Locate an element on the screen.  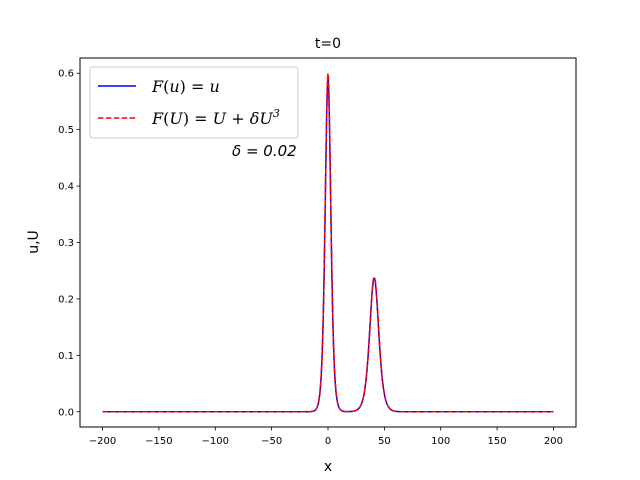
y-axis: 0.0 0.1 0.2 0.3 0.4 0.5 0.6 is located at coordinates (69, 243).